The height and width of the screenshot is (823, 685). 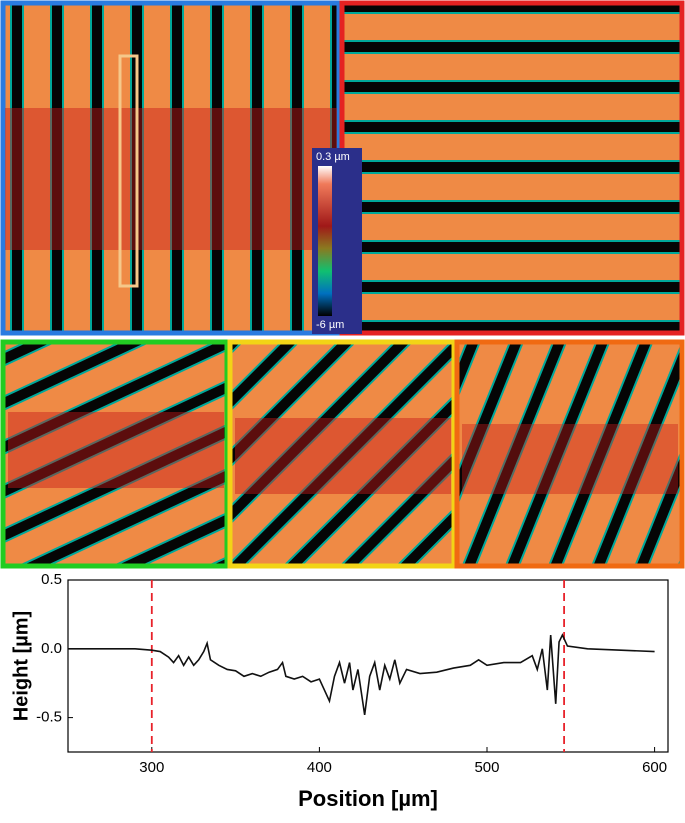 I want to click on x-axis-label: Position [µm], so click(x=368, y=798).